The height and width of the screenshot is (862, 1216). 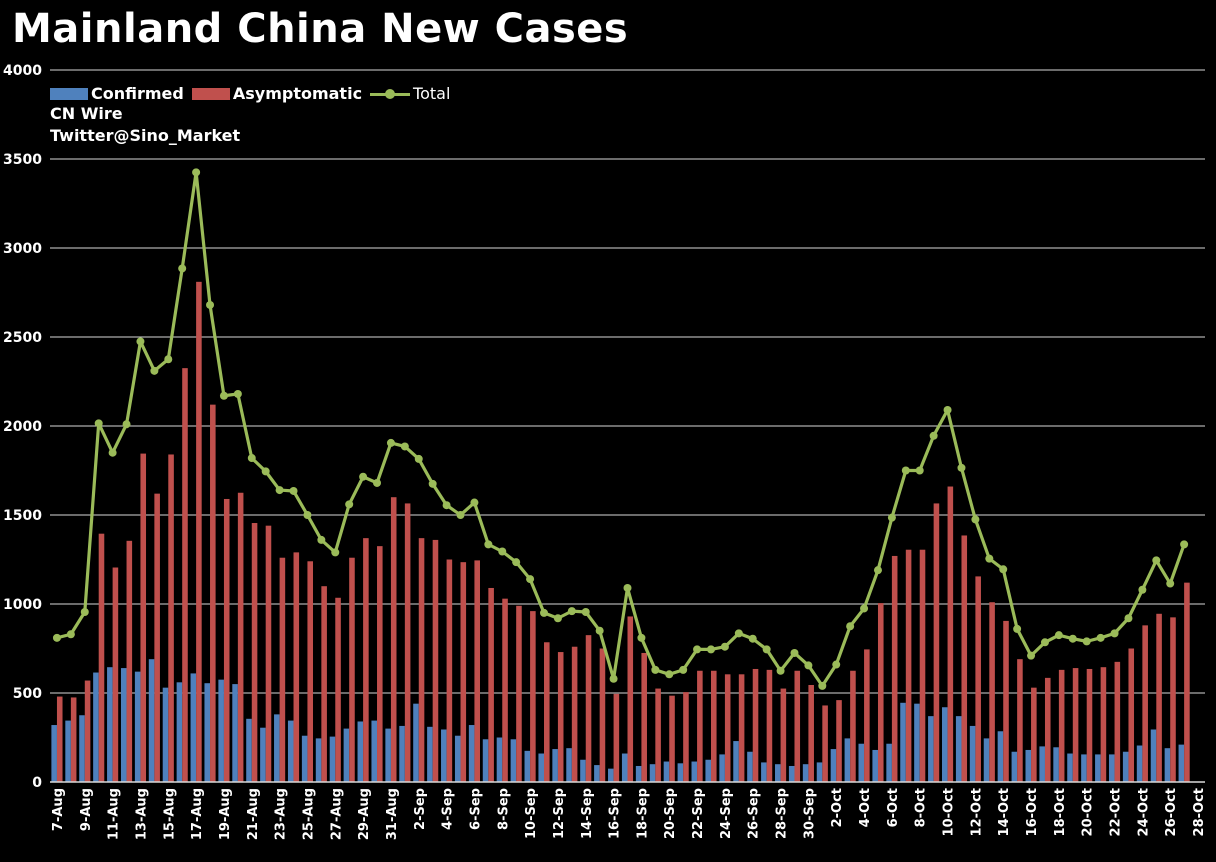 I want to click on x-tick-label: 29-Aug, so click(x=364, y=814).